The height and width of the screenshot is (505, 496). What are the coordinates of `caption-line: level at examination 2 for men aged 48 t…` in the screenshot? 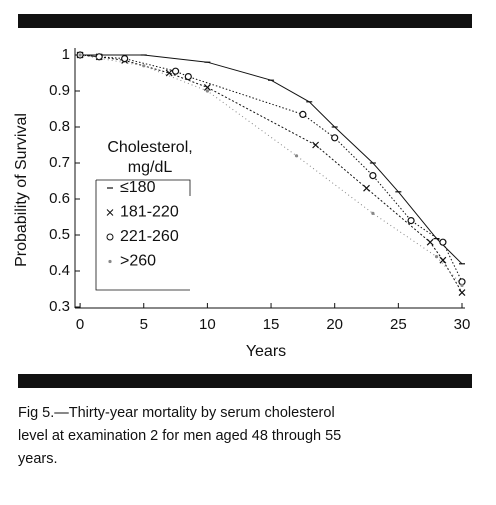 It's located at (179, 436).